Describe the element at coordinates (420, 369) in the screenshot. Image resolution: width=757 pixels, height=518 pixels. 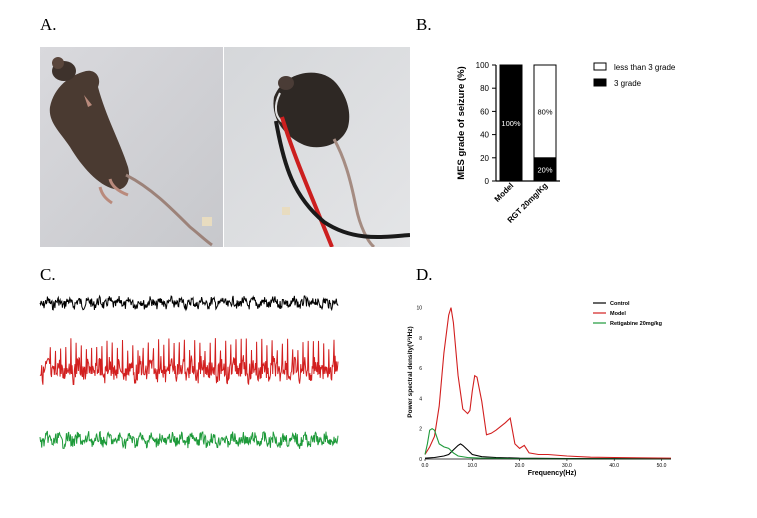
I see `y-tick-label: 6` at that location.